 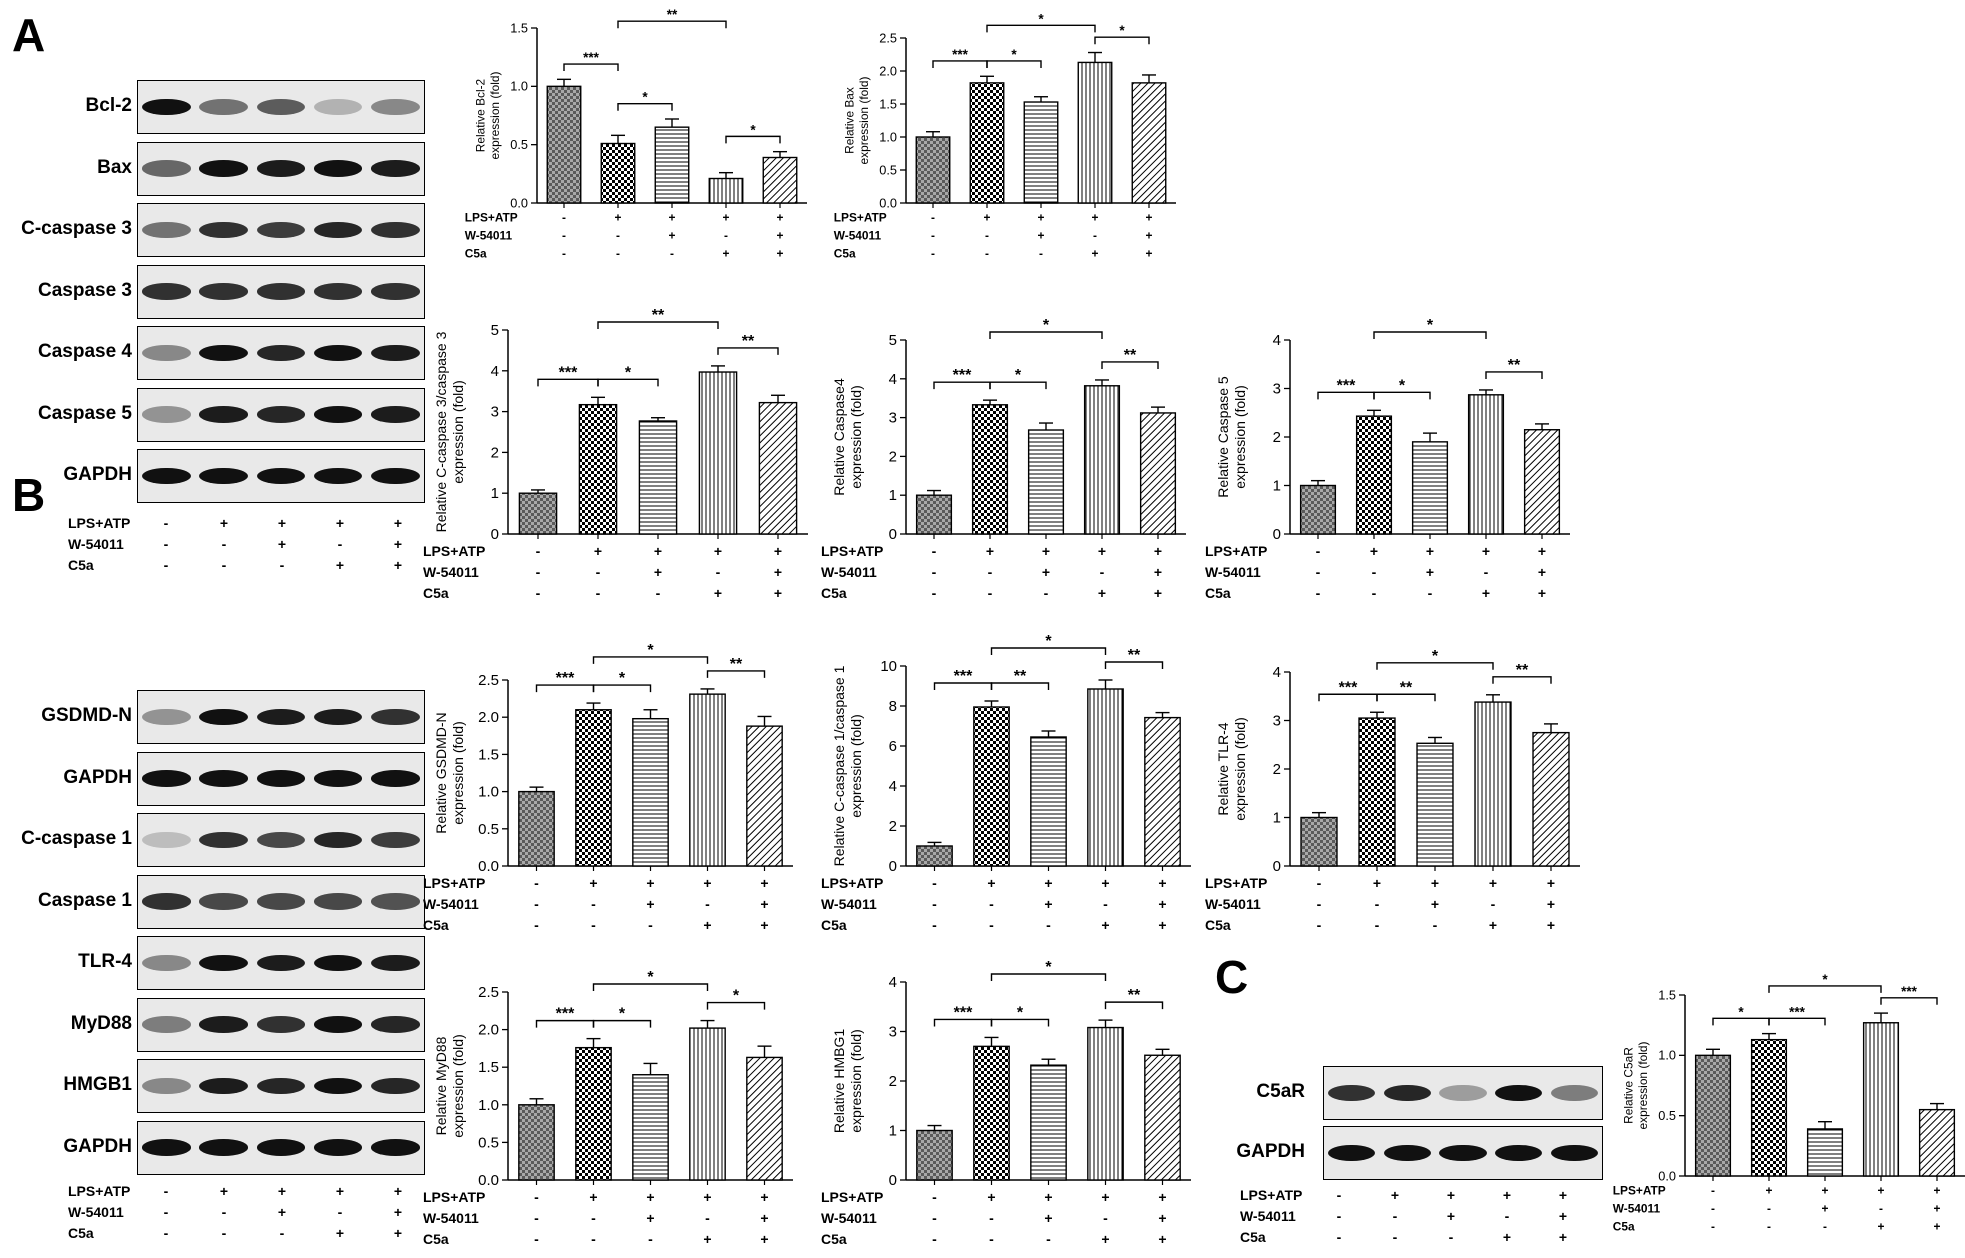 What do you see at coordinates (84, 413) in the screenshot?
I see `blot-label: Caspase 5` at bounding box center [84, 413].